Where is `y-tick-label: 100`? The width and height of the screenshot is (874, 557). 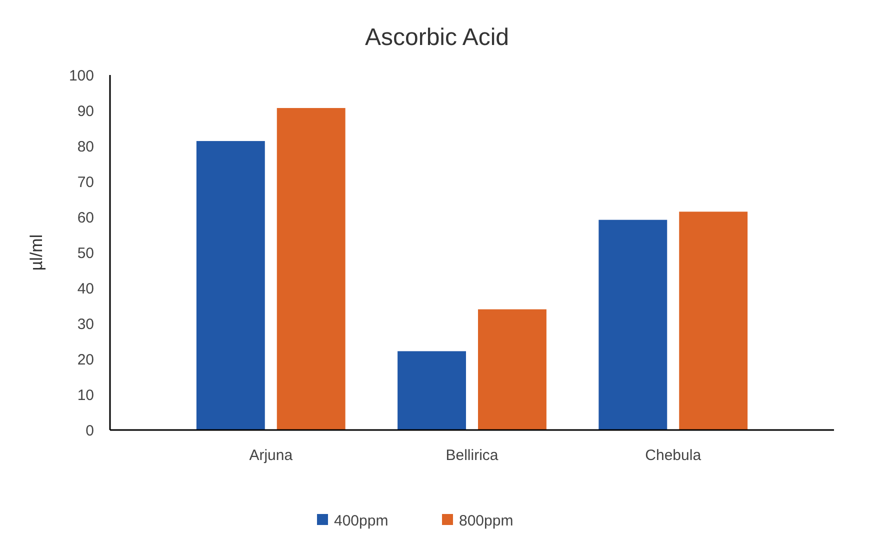 y-tick-label: 100 is located at coordinates (81, 75).